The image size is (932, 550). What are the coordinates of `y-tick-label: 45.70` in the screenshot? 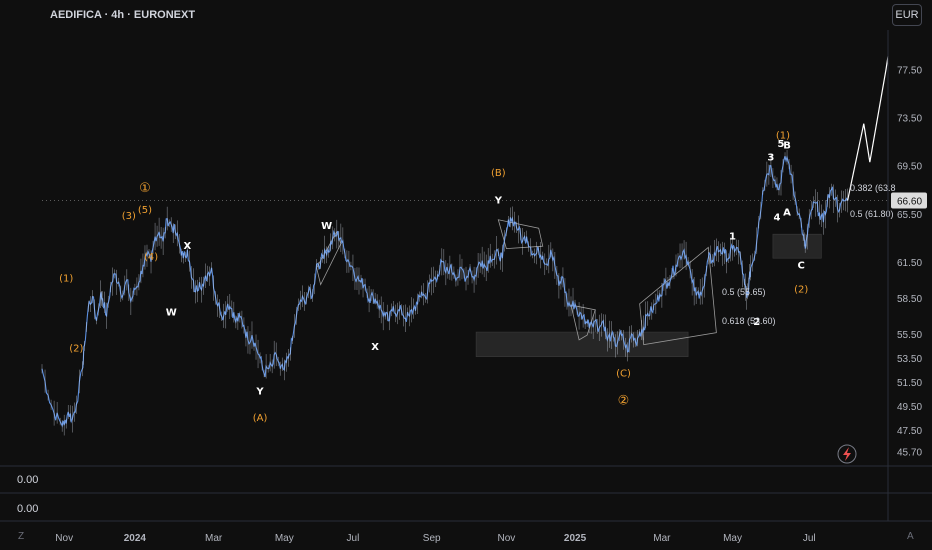 It's located at (909, 453).